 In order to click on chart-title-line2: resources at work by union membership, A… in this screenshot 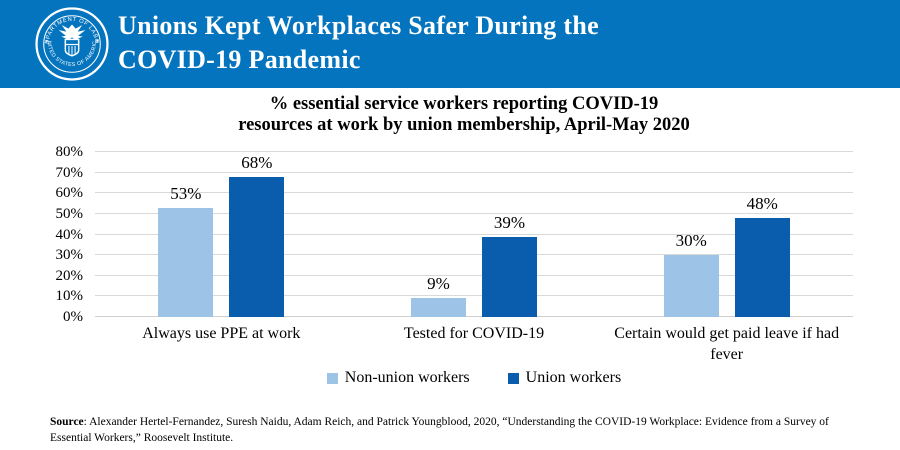, I will do `click(464, 125)`.